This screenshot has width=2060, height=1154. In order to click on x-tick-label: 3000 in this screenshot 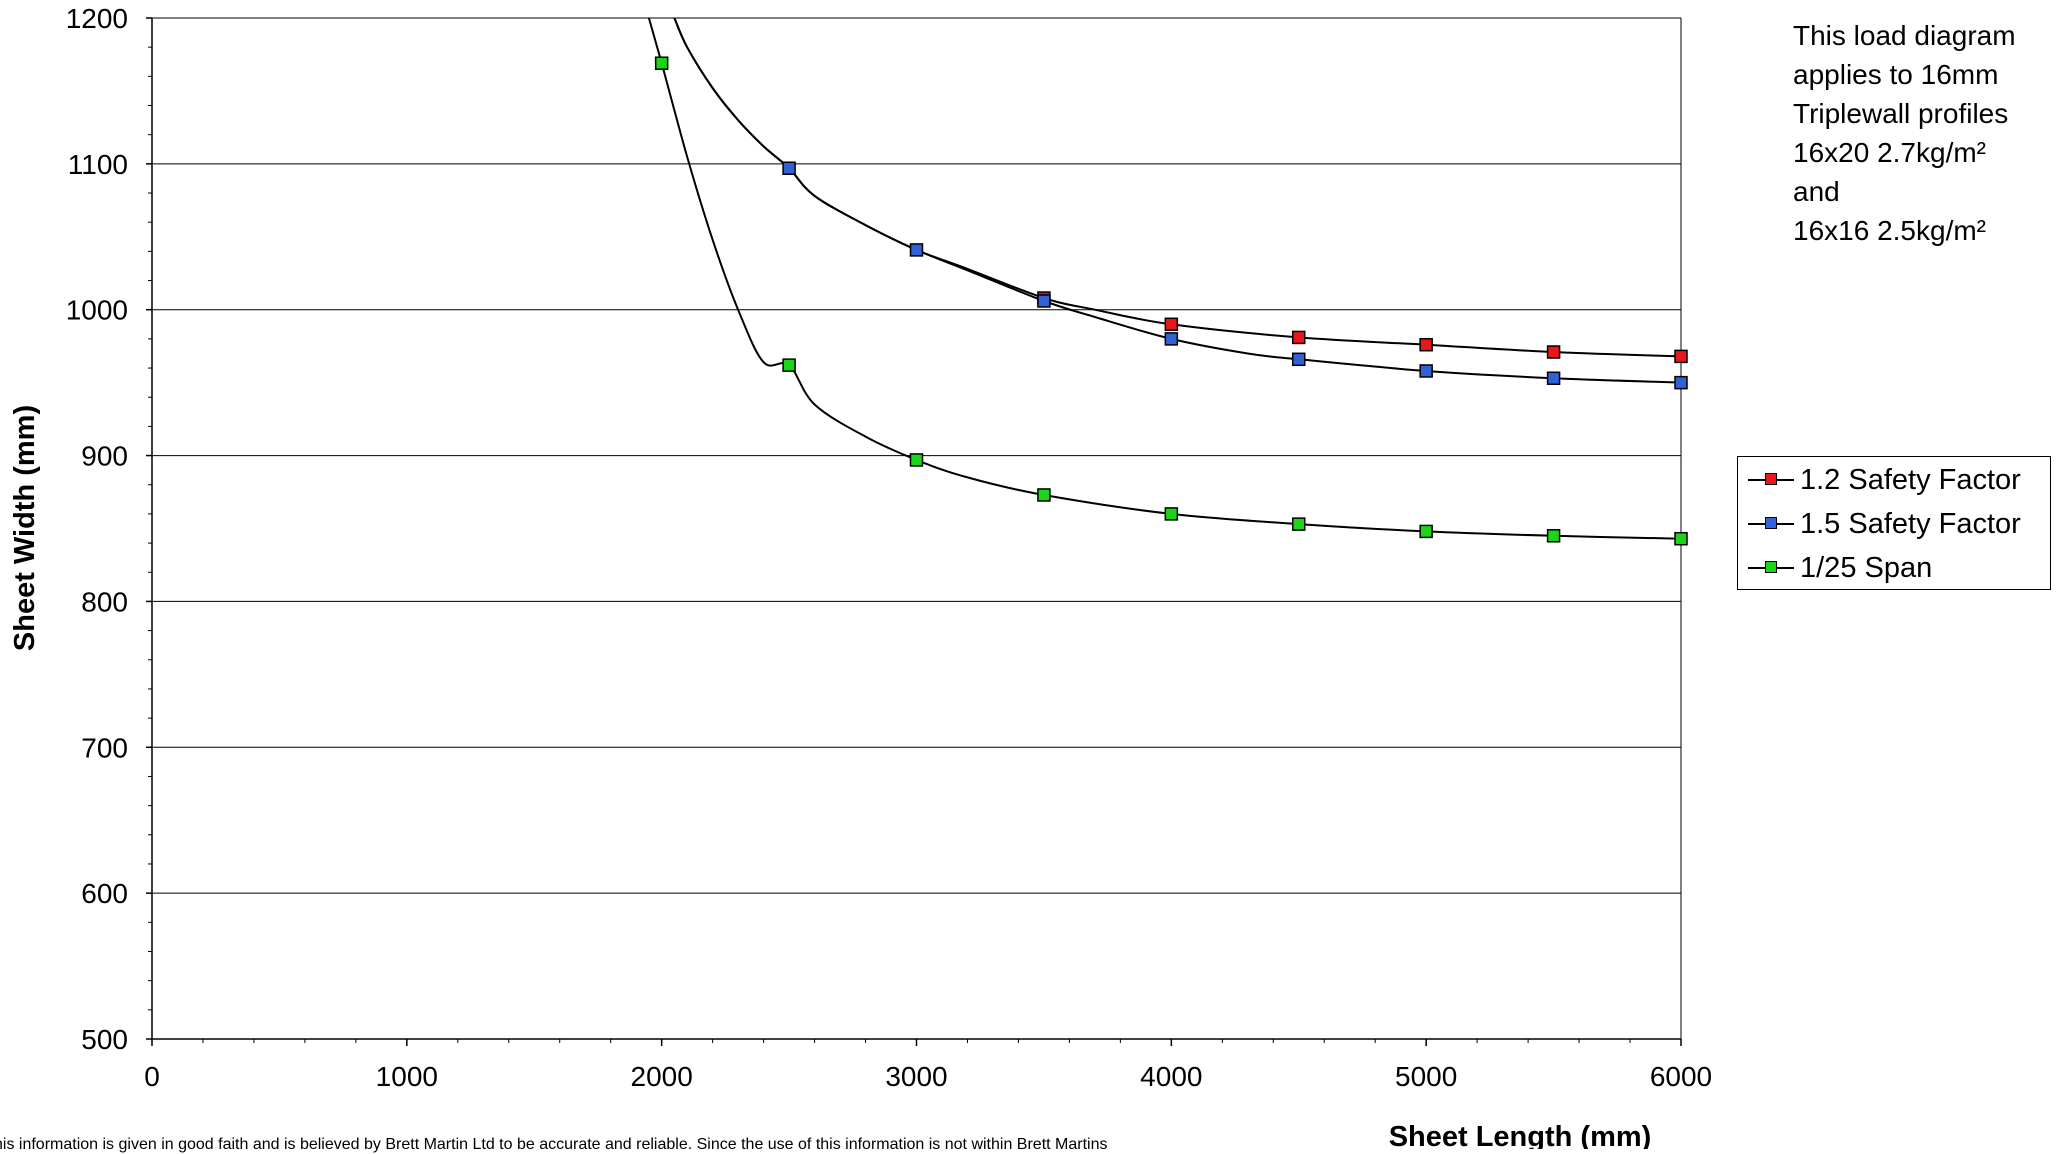, I will do `click(916, 1076)`.